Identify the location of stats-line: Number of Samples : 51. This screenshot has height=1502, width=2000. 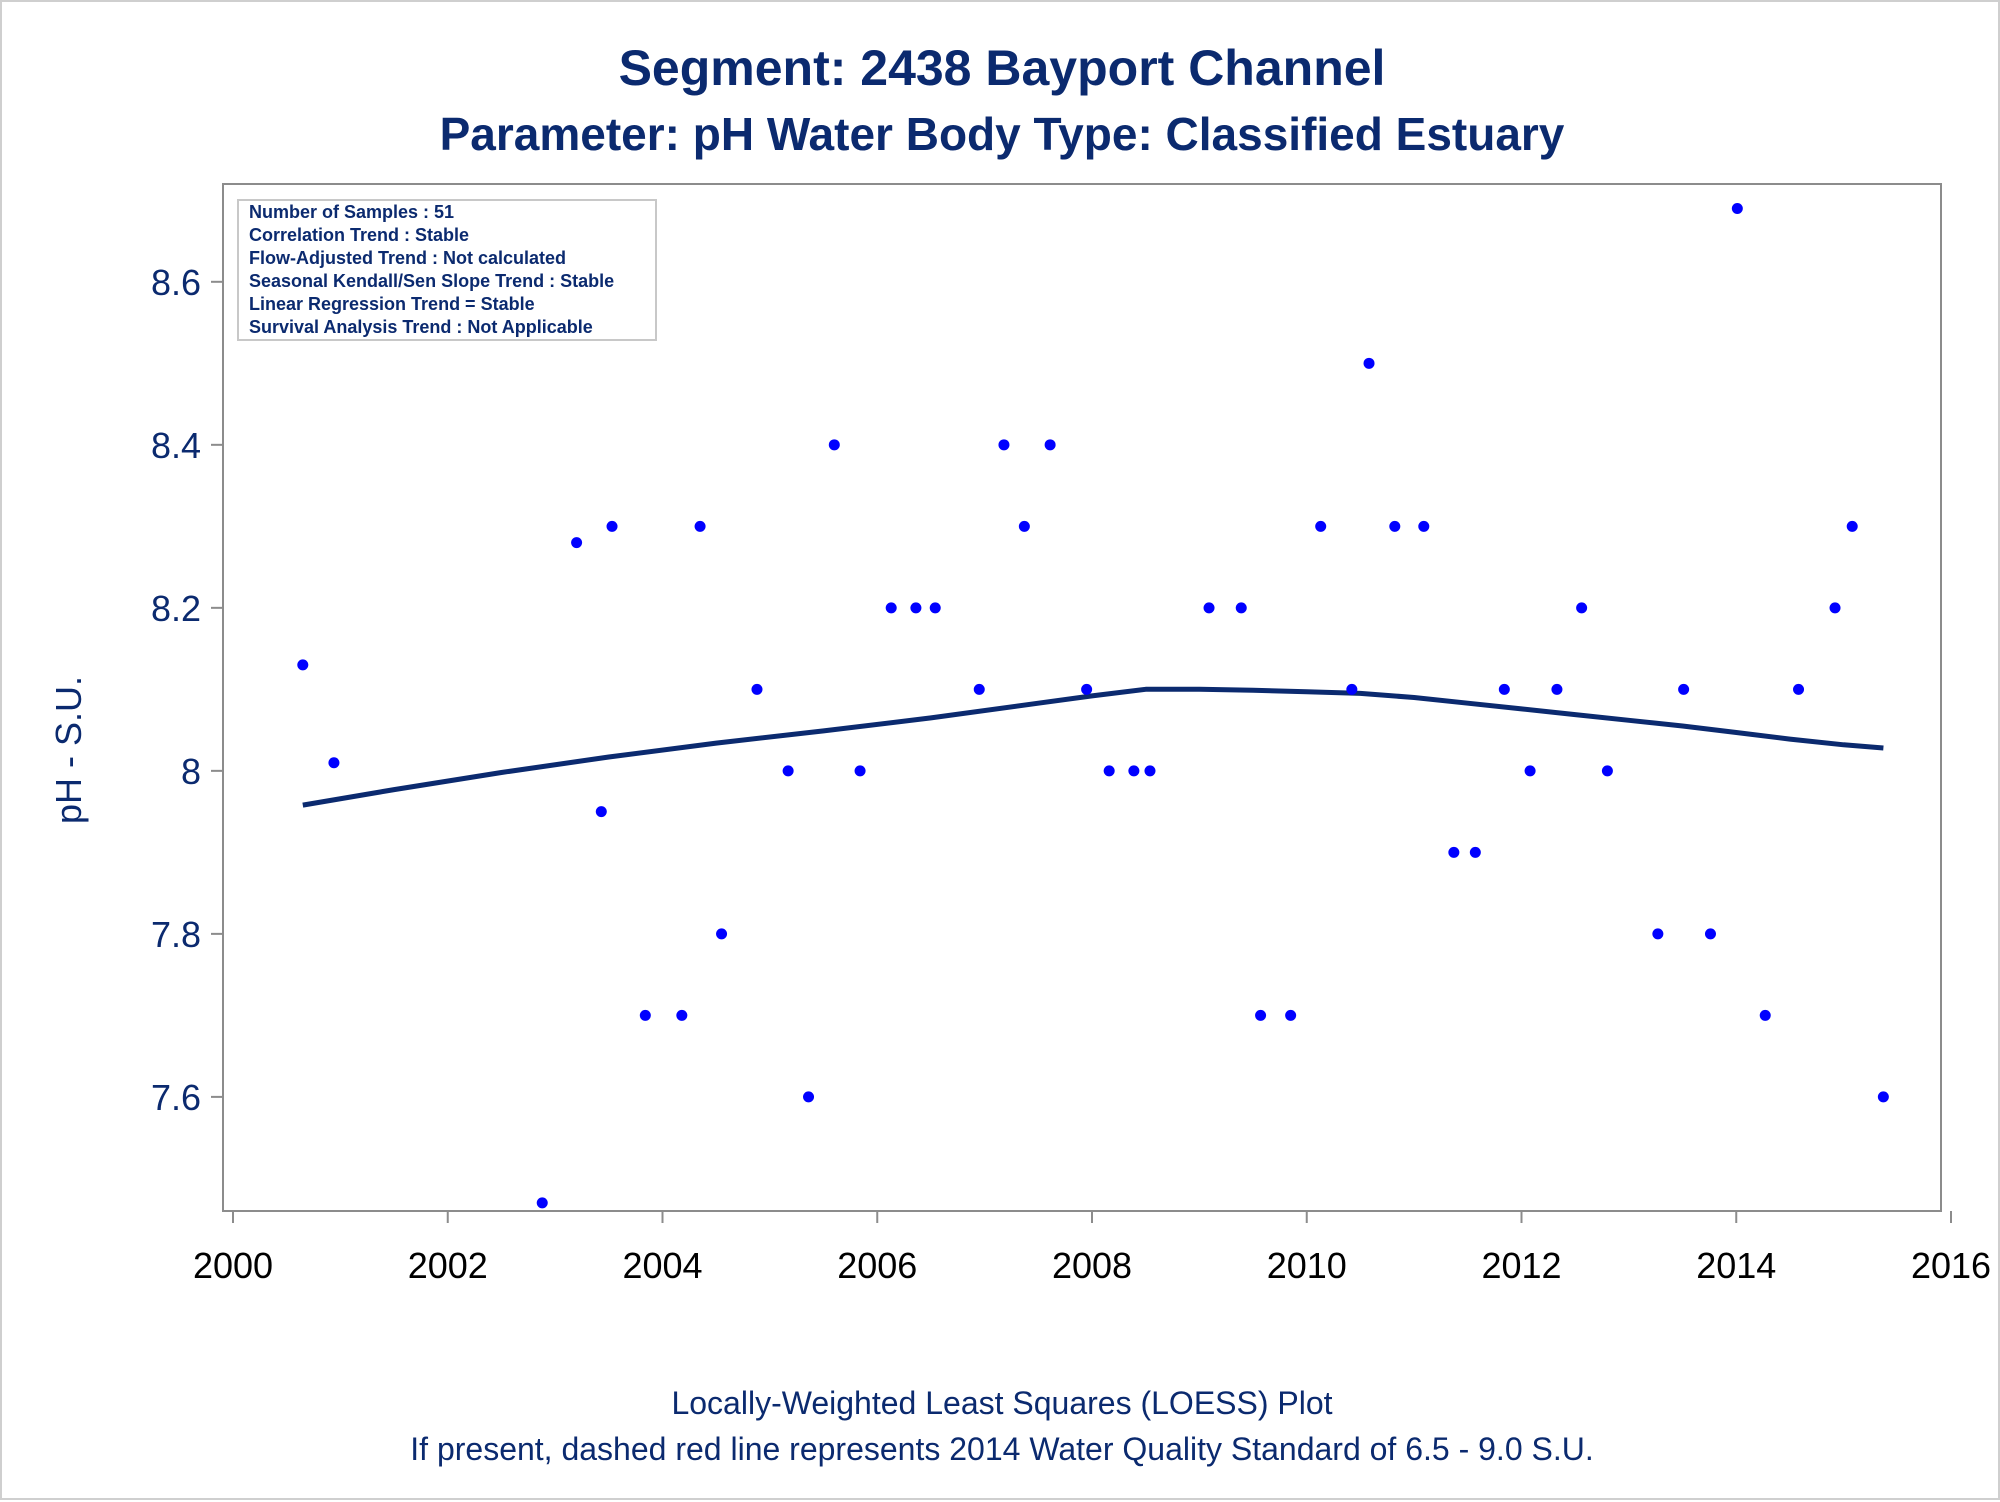
(351, 212).